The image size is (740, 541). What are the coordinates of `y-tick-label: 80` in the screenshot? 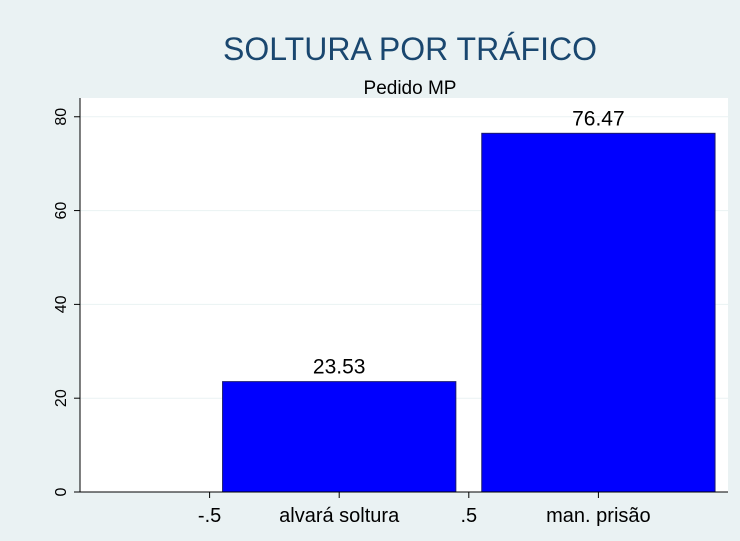 It's located at (61, 117).